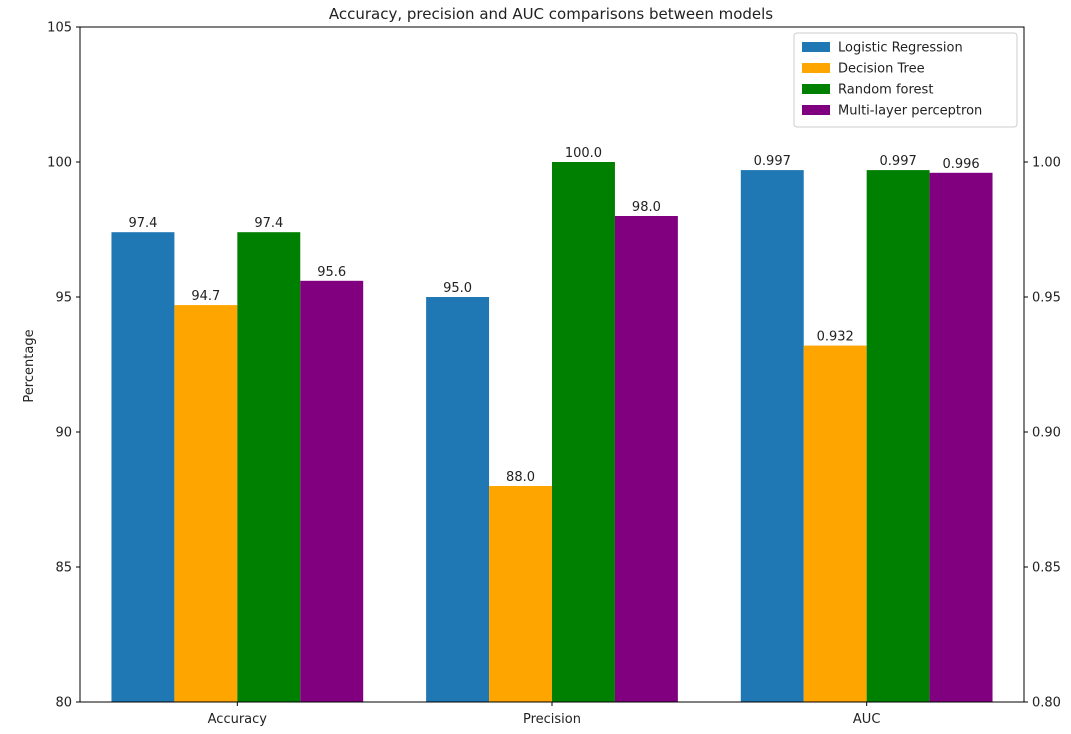 The height and width of the screenshot is (734, 1071). I want to click on left-tick-label: 105, so click(59, 28).